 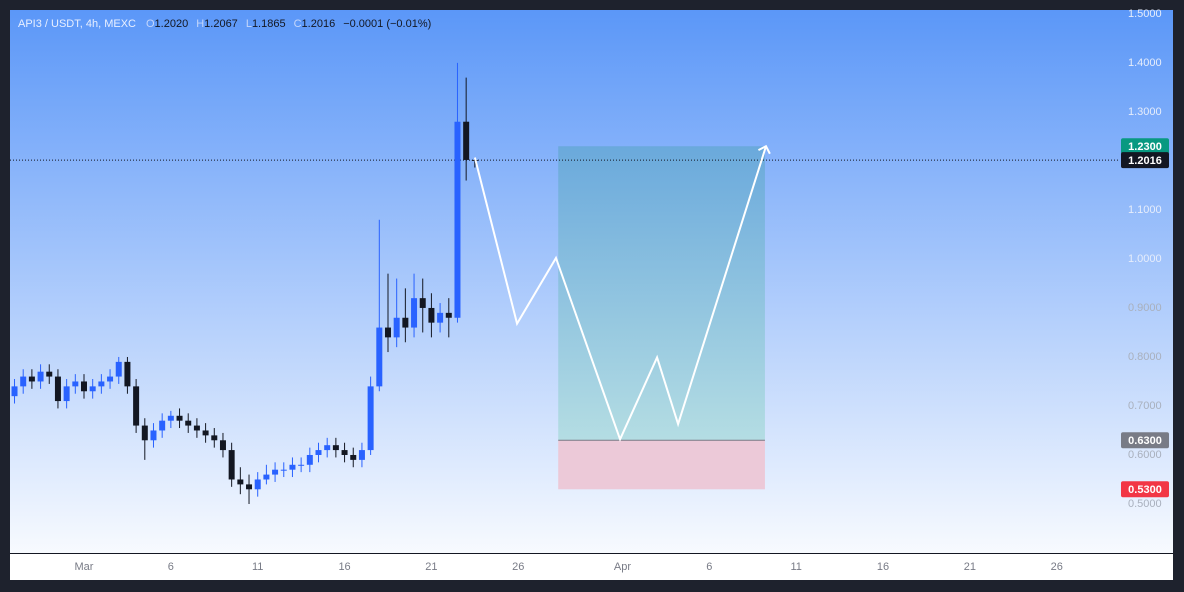 I want to click on legend-key: C, so click(x=298, y=24).